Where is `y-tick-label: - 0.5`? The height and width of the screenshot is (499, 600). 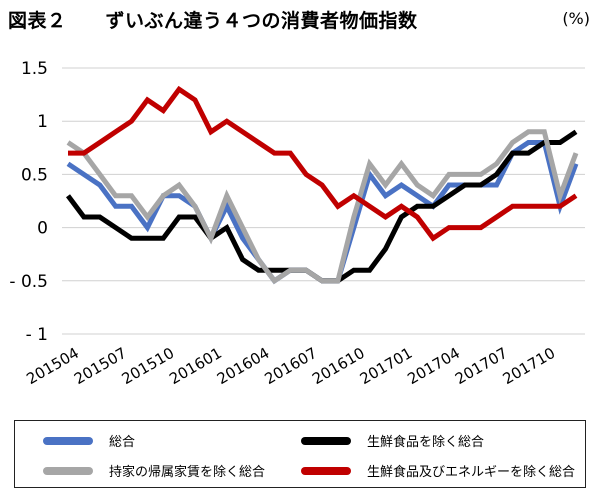
y-tick-label: - 0.5 is located at coordinates (28, 282).